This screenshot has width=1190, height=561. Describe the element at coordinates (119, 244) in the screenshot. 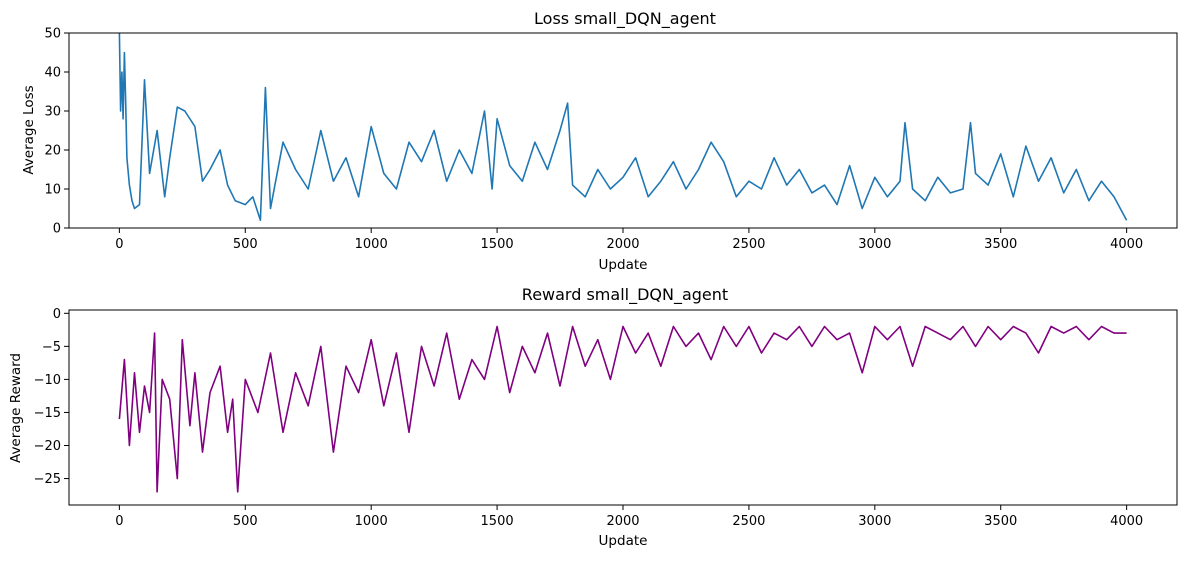

I see `loss-x-tick-label: 0` at that location.